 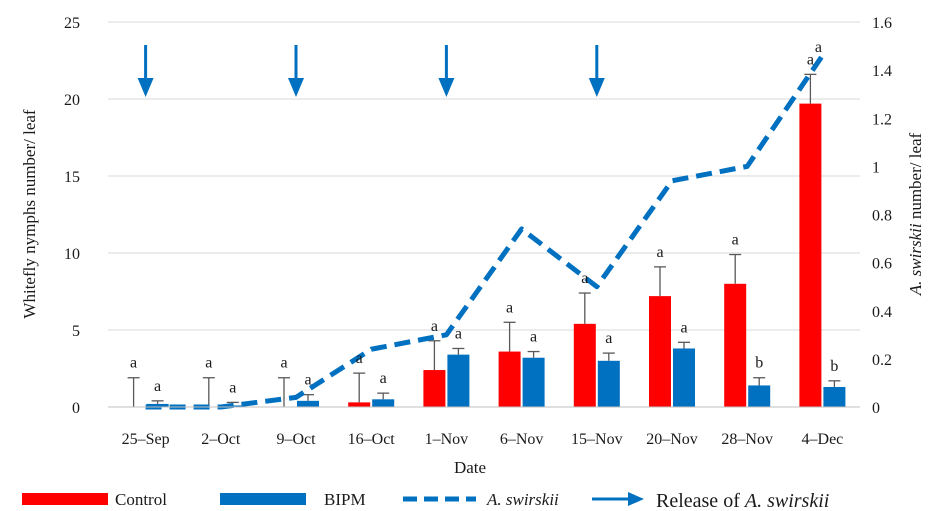 What do you see at coordinates (823, 439) in the screenshot?
I see `x-tick-label: 4–Dec` at bounding box center [823, 439].